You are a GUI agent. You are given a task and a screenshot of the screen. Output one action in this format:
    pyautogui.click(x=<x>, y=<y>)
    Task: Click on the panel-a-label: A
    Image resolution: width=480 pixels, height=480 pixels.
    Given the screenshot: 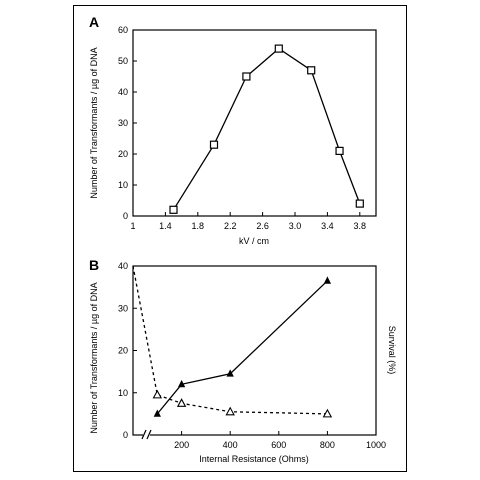 What is the action you would take?
    pyautogui.click(x=94, y=22)
    